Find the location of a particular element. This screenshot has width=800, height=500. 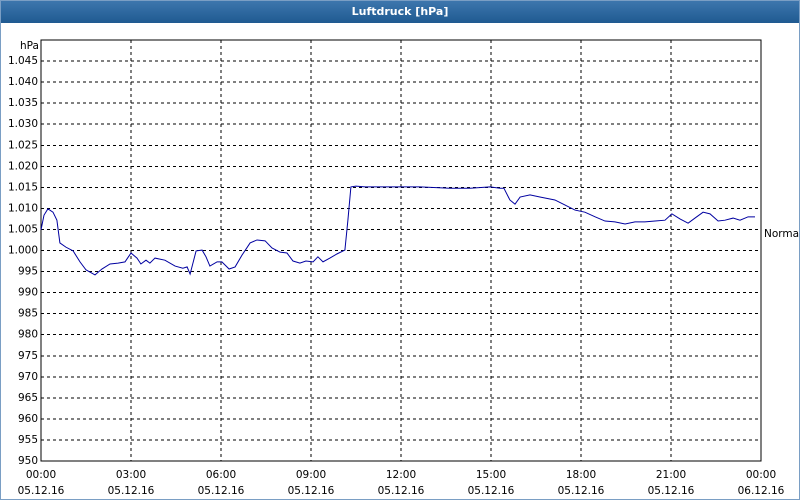

x-tick-label: 18:00 is located at coordinates (581, 475).